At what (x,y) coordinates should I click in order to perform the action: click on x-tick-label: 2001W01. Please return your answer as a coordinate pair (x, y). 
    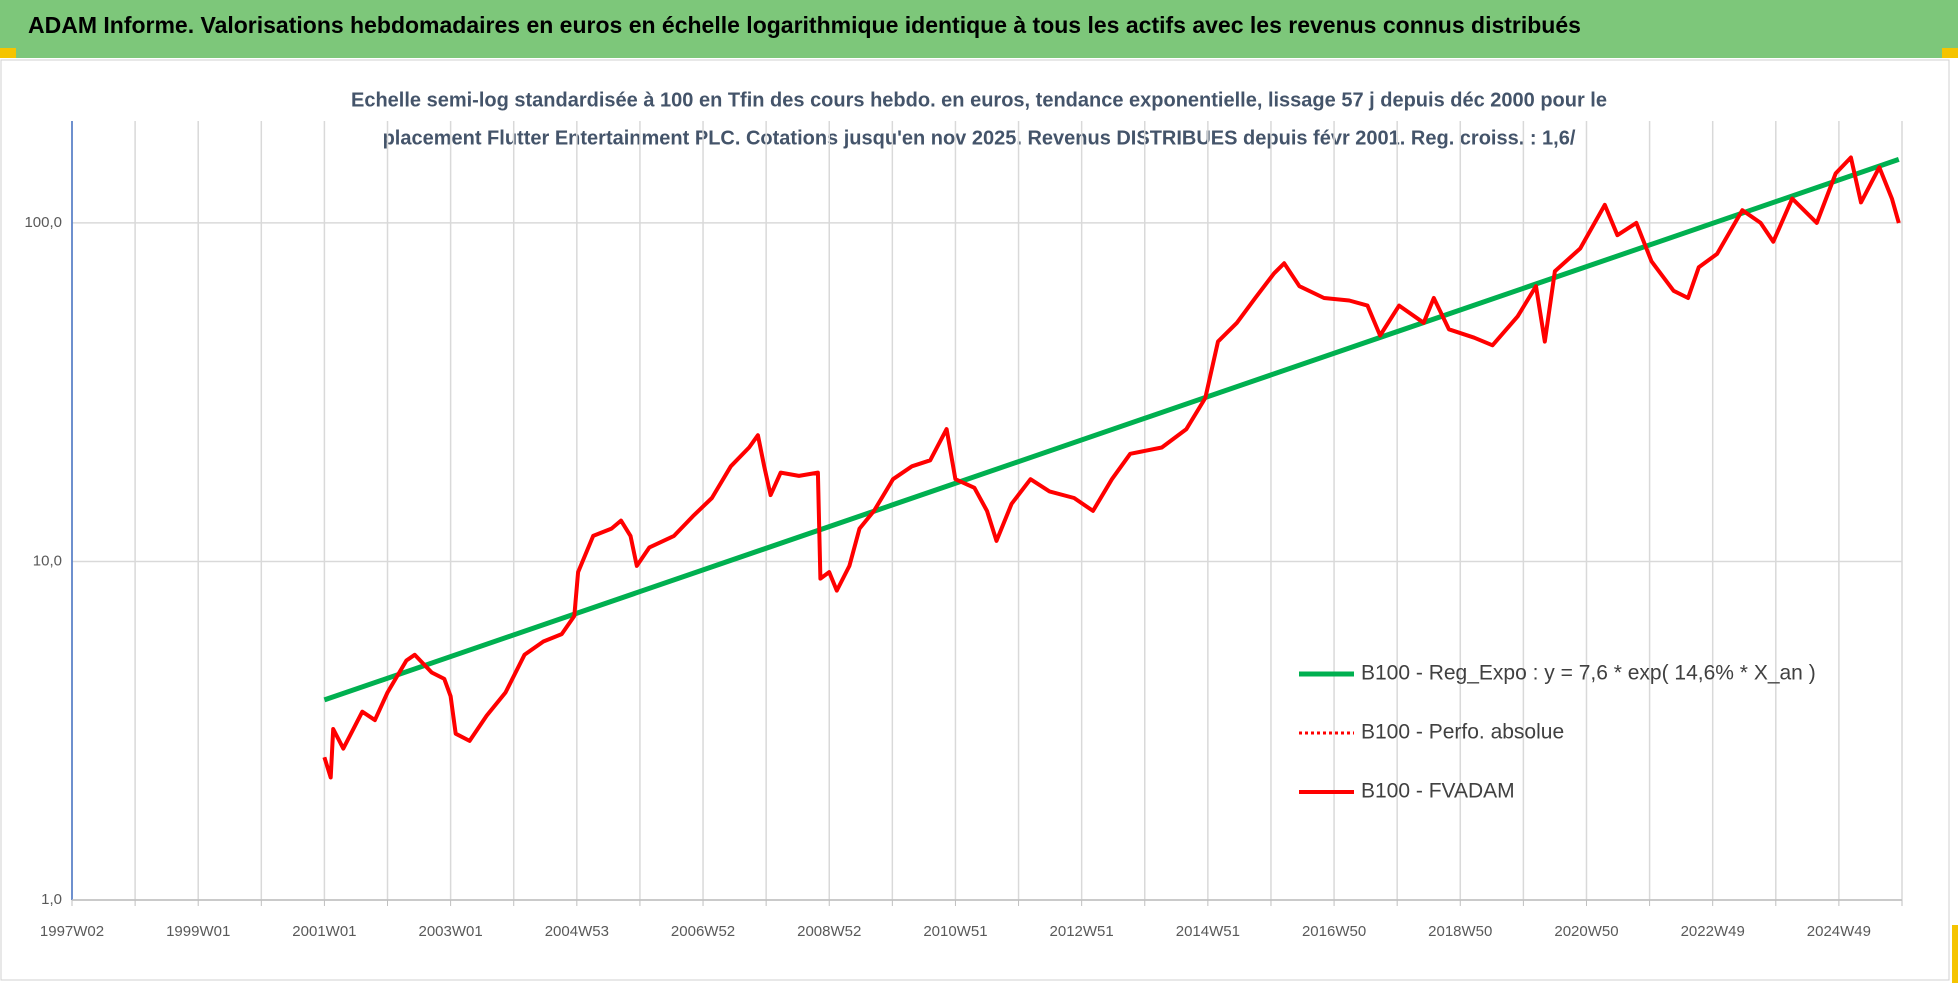
    Looking at the image, I should click on (324, 931).